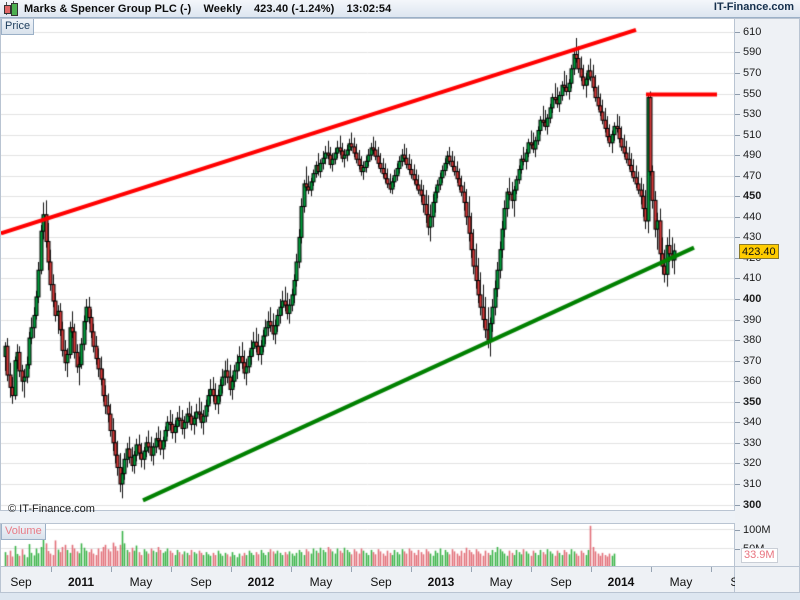  What do you see at coordinates (81, 582) in the screenshot?
I see `date-axis-label: 2011` at bounding box center [81, 582].